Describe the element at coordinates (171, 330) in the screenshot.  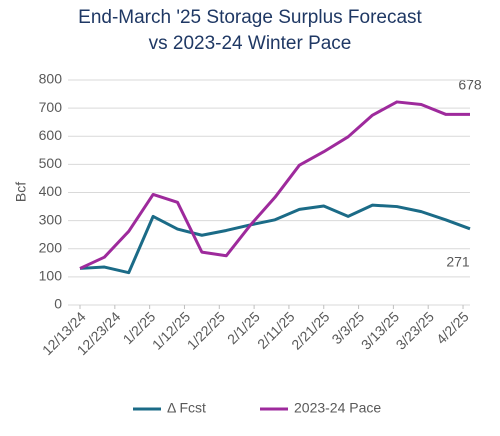
I see `x-tick-label: 1/12/25` at that location.